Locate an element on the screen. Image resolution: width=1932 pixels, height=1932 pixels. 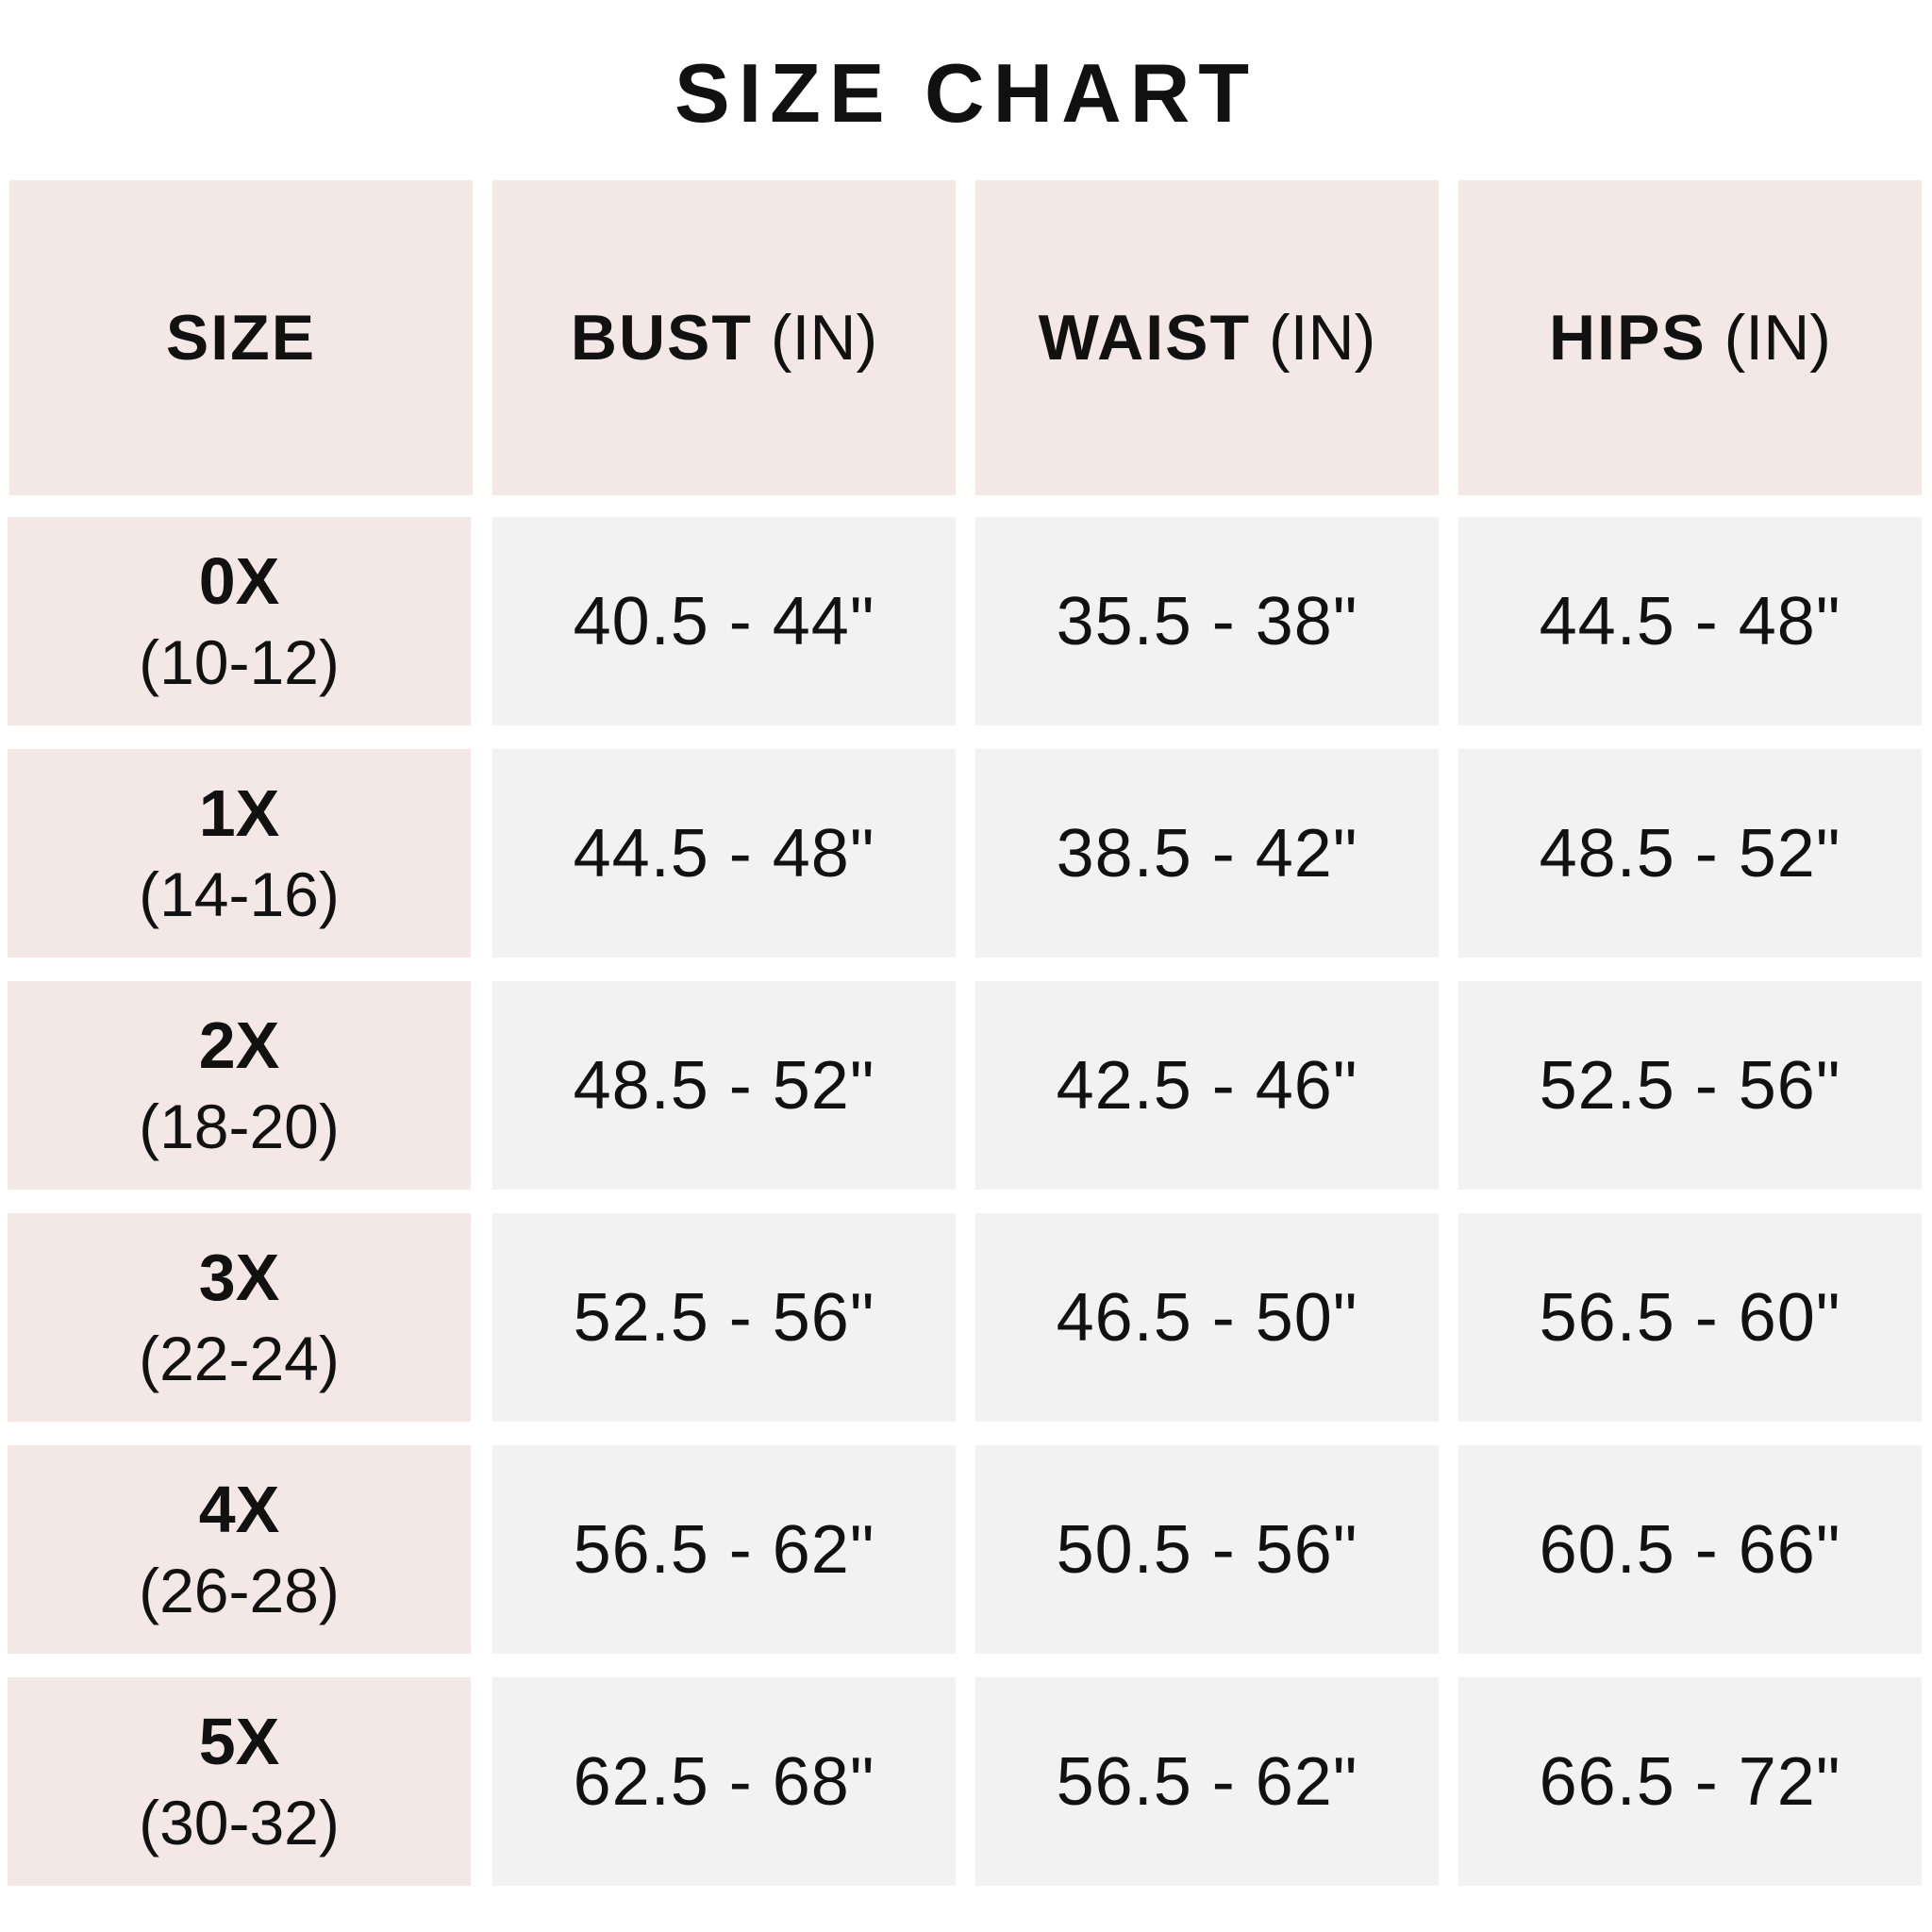
waist-value: 35.5 - 38" is located at coordinates (1207, 621).